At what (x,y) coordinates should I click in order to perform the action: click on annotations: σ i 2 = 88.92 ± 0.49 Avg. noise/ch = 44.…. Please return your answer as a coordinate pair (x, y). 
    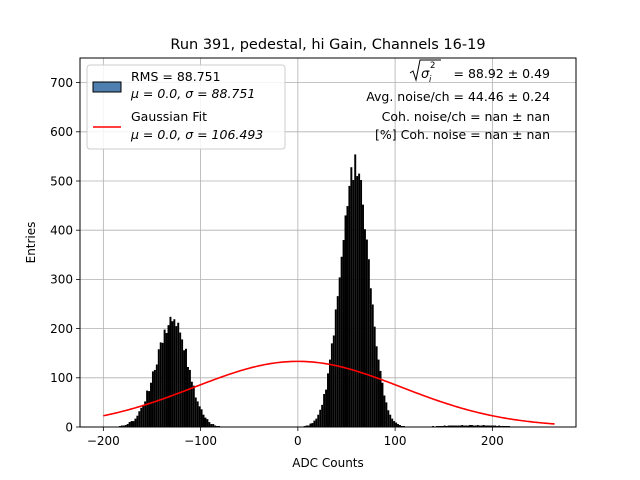
    Looking at the image, I should click on (458, 100).